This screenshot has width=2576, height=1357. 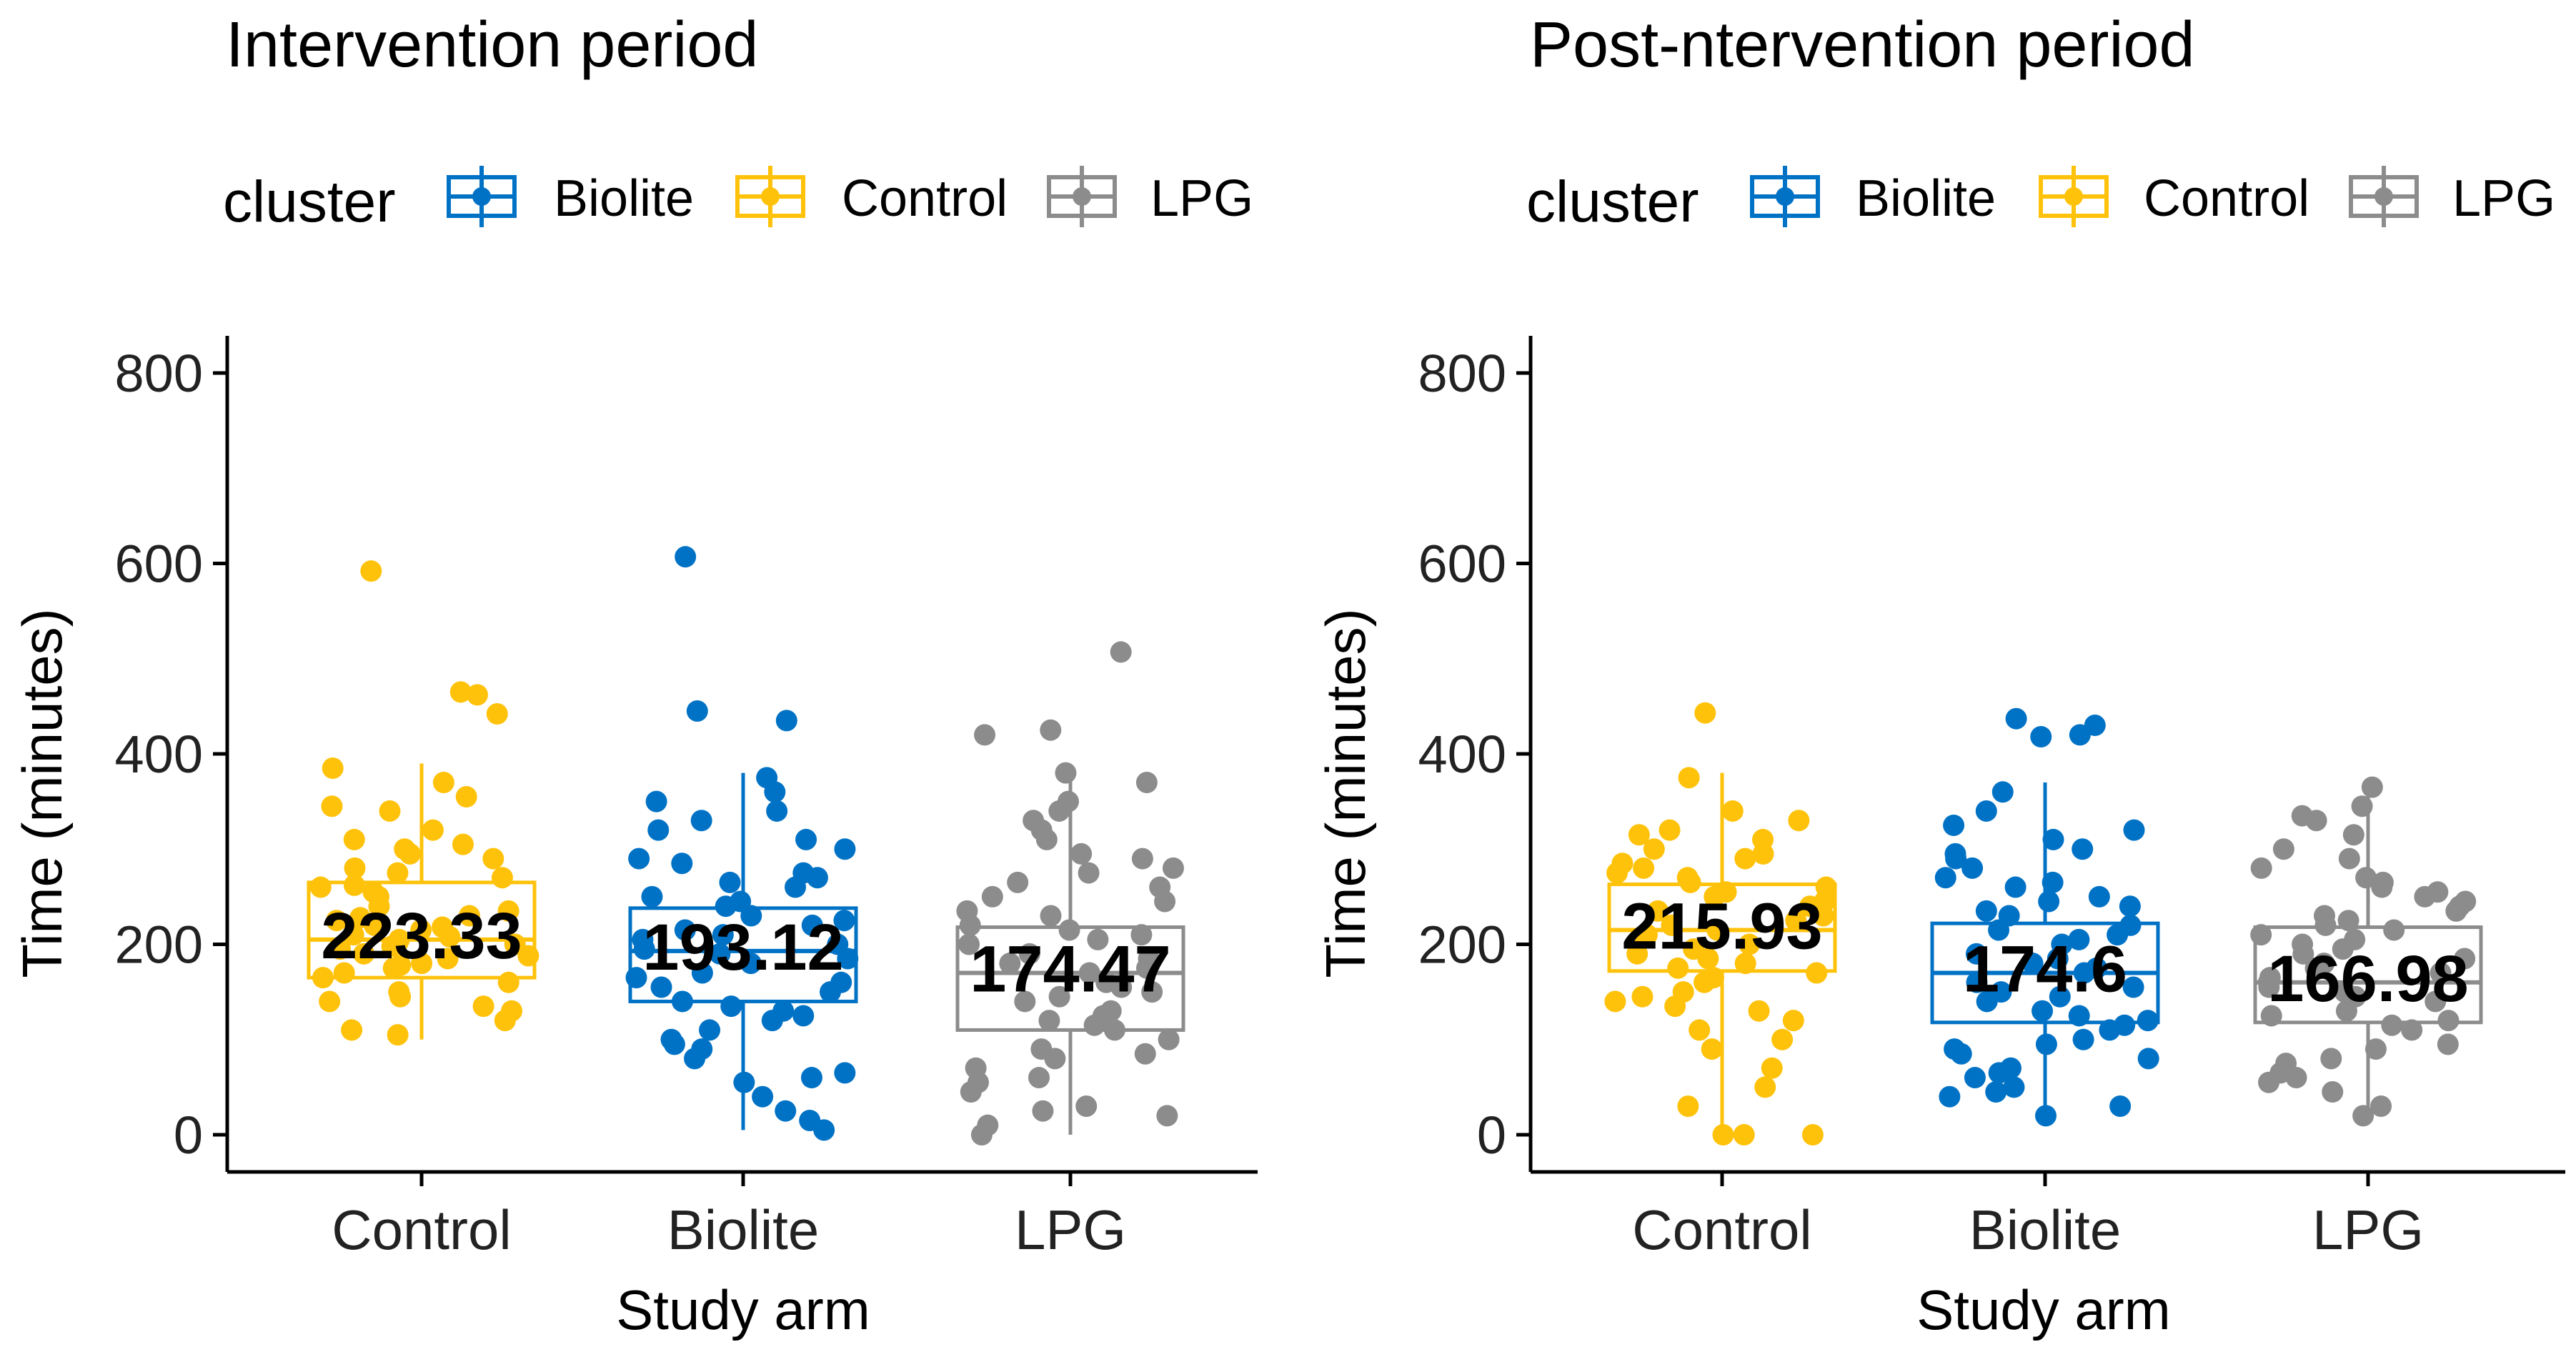 I want to click on legend-label-control: Control, so click(x=2226, y=198).